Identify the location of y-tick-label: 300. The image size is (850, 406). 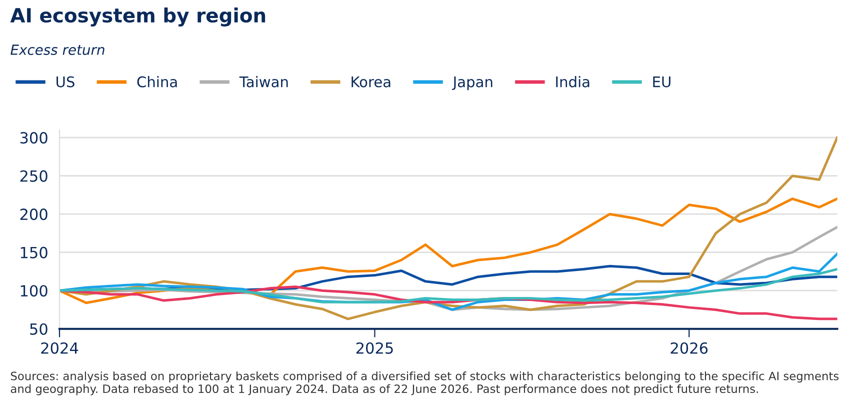
(34, 138).